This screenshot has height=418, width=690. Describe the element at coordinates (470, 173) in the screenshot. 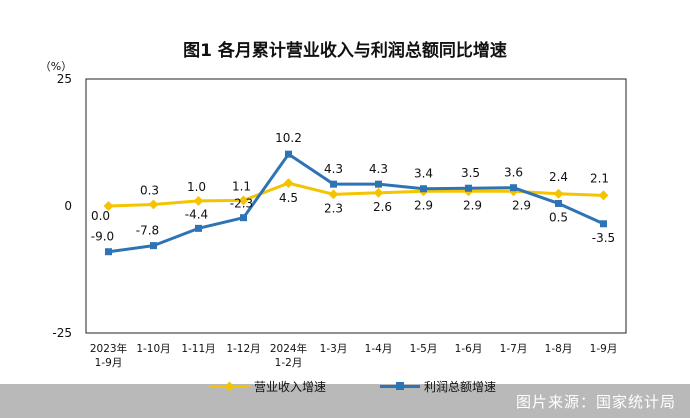

I see `data-label: 3.5` at that location.